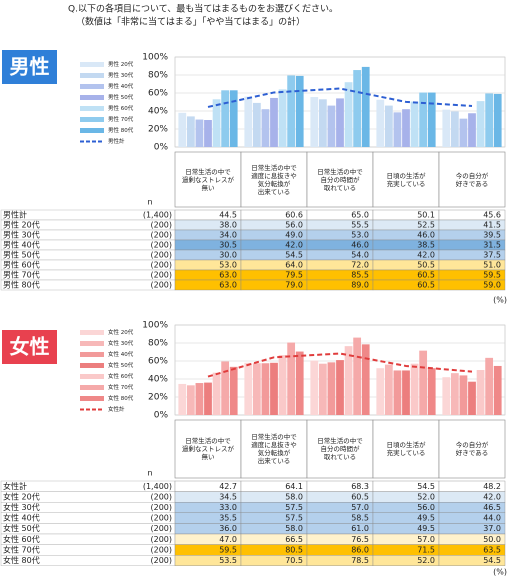 The width and height of the screenshot is (512, 578). I want to click on table-value: 63.5, so click(492, 549).